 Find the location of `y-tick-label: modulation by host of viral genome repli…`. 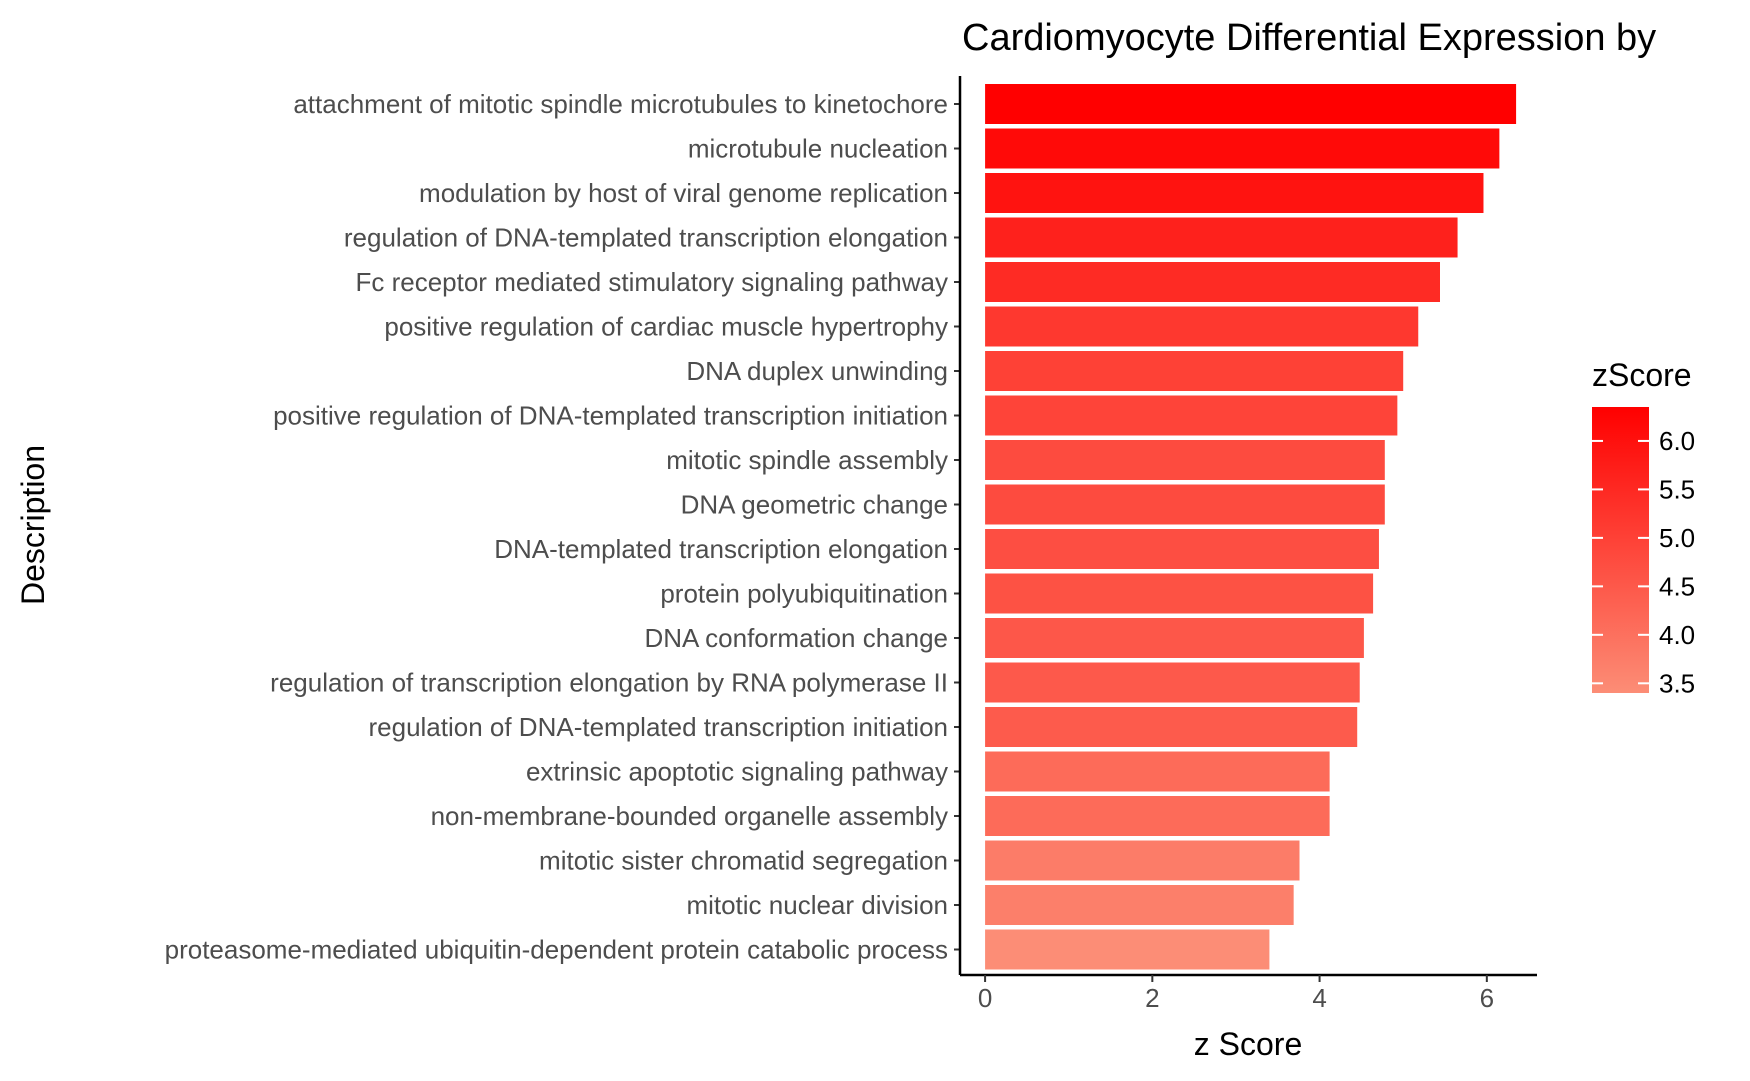

y-tick-label: modulation by host of viral genome repli… is located at coordinates (683, 193).